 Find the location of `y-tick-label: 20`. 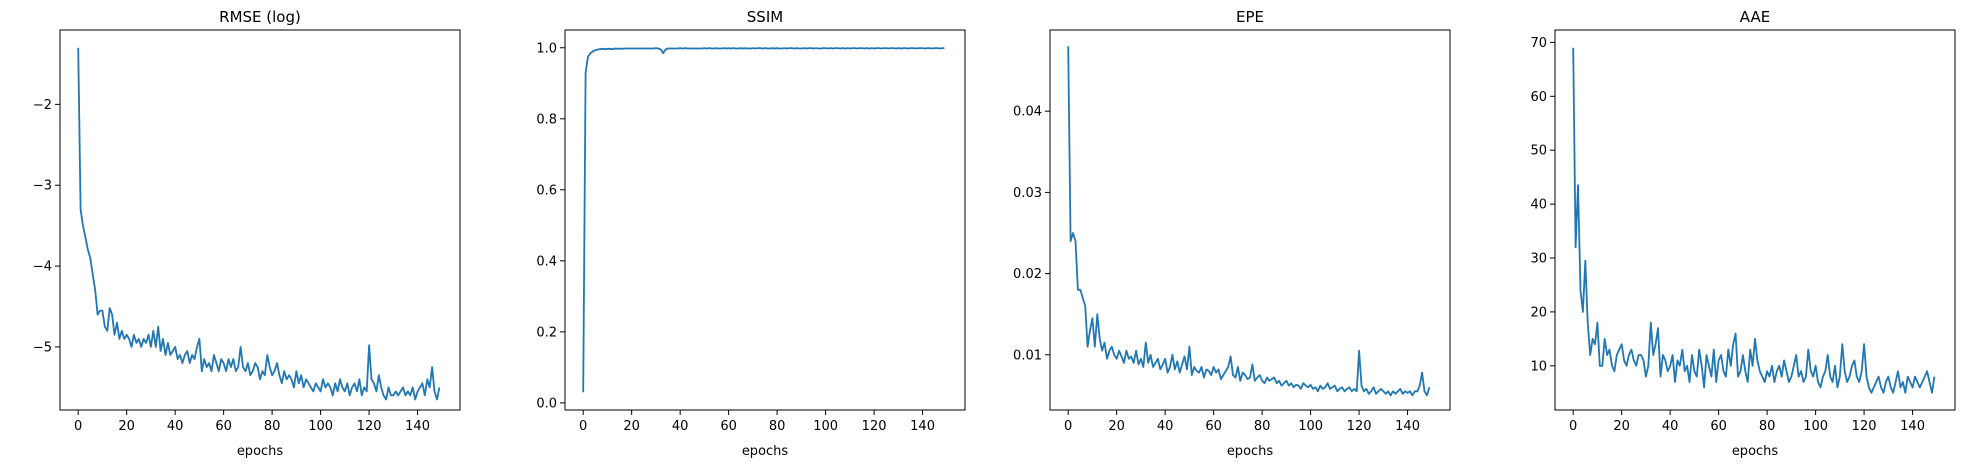

y-tick-label: 20 is located at coordinates (1538, 312).